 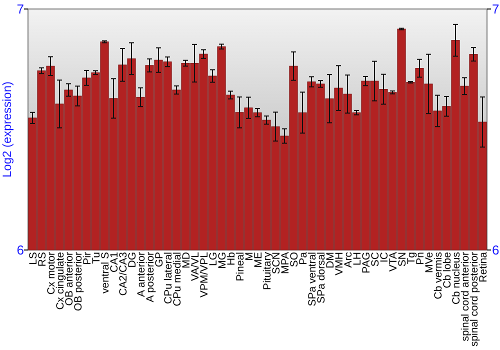 I want to click on x-tick-label: GP, so click(x=160, y=260).